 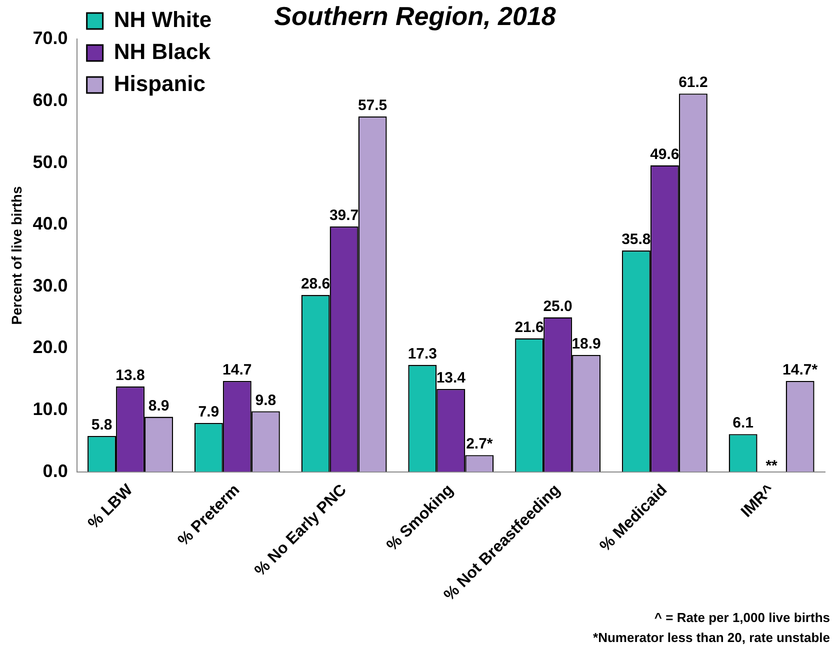 I want to click on data-label: 21.6, so click(x=529, y=327).